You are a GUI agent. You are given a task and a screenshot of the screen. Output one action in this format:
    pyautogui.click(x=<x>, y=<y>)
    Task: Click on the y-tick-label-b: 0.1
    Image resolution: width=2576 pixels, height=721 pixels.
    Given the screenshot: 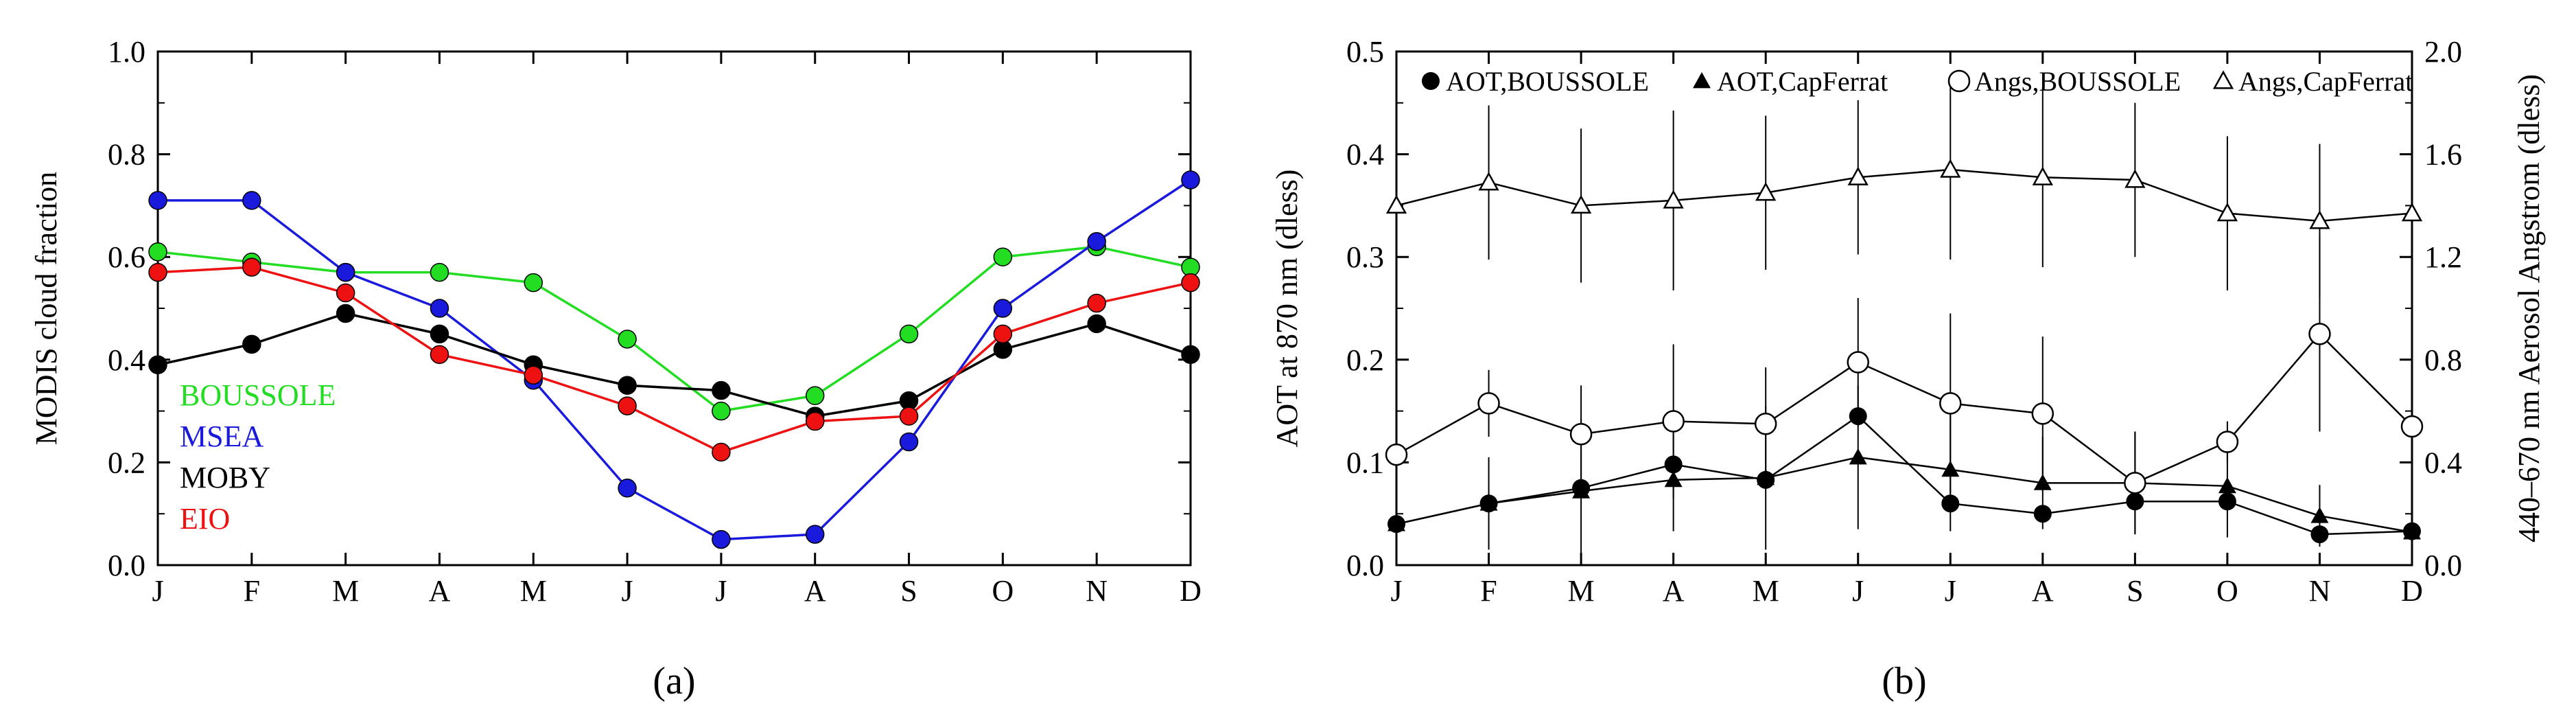 What is the action you would take?
    pyautogui.click(x=1365, y=462)
    